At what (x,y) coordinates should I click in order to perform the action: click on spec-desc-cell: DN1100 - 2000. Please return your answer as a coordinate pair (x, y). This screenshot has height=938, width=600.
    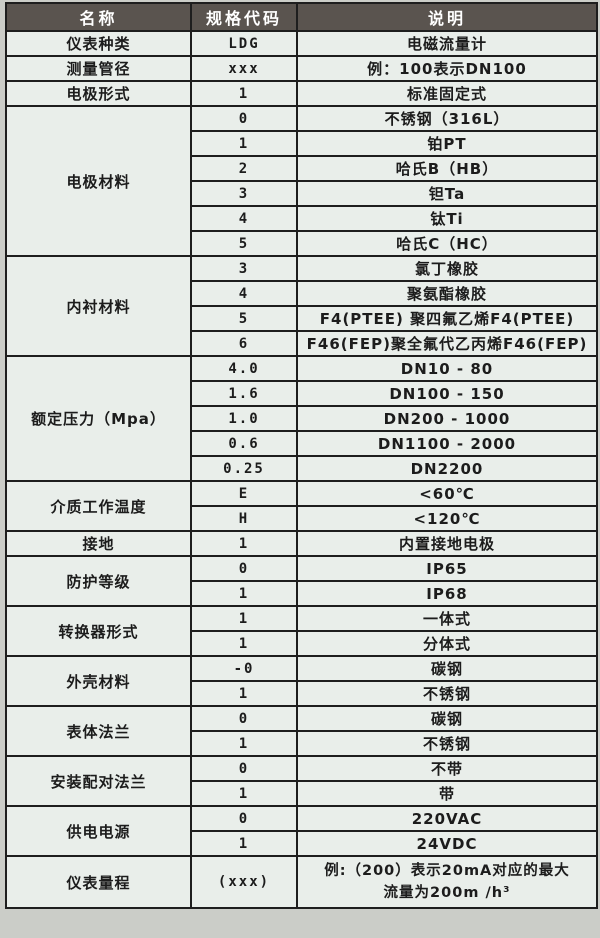
    Looking at the image, I should click on (447, 443).